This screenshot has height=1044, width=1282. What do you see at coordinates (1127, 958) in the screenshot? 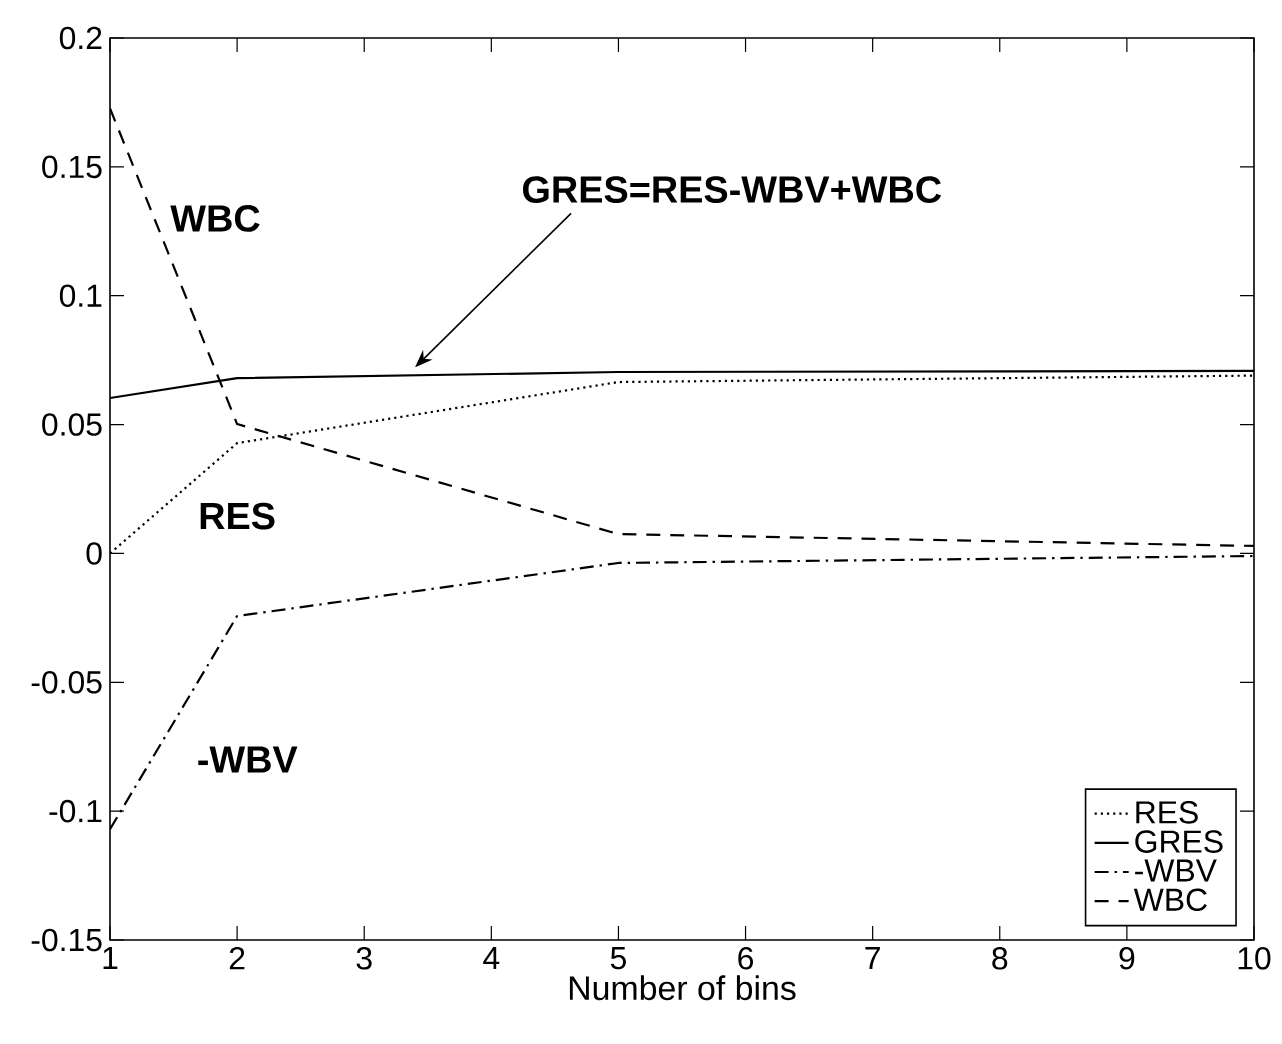
I see `x-tick-label: 9` at bounding box center [1127, 958].